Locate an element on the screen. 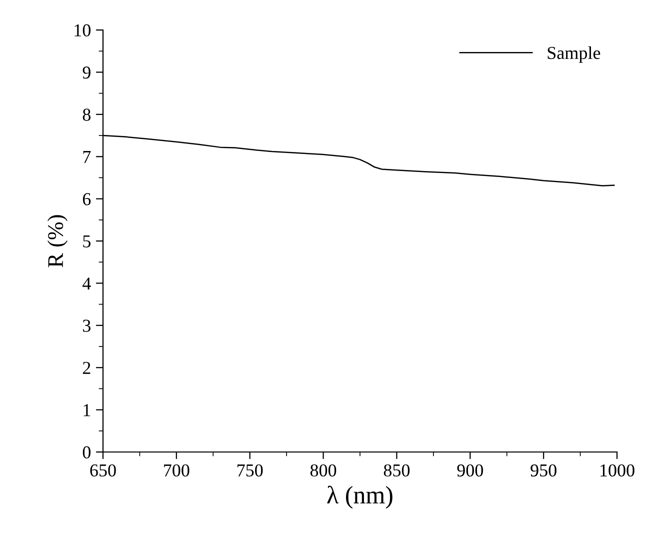 The width and height of the screenshot is (662, 542). y-tick-label: 2 is located at coordinates (86, 368).